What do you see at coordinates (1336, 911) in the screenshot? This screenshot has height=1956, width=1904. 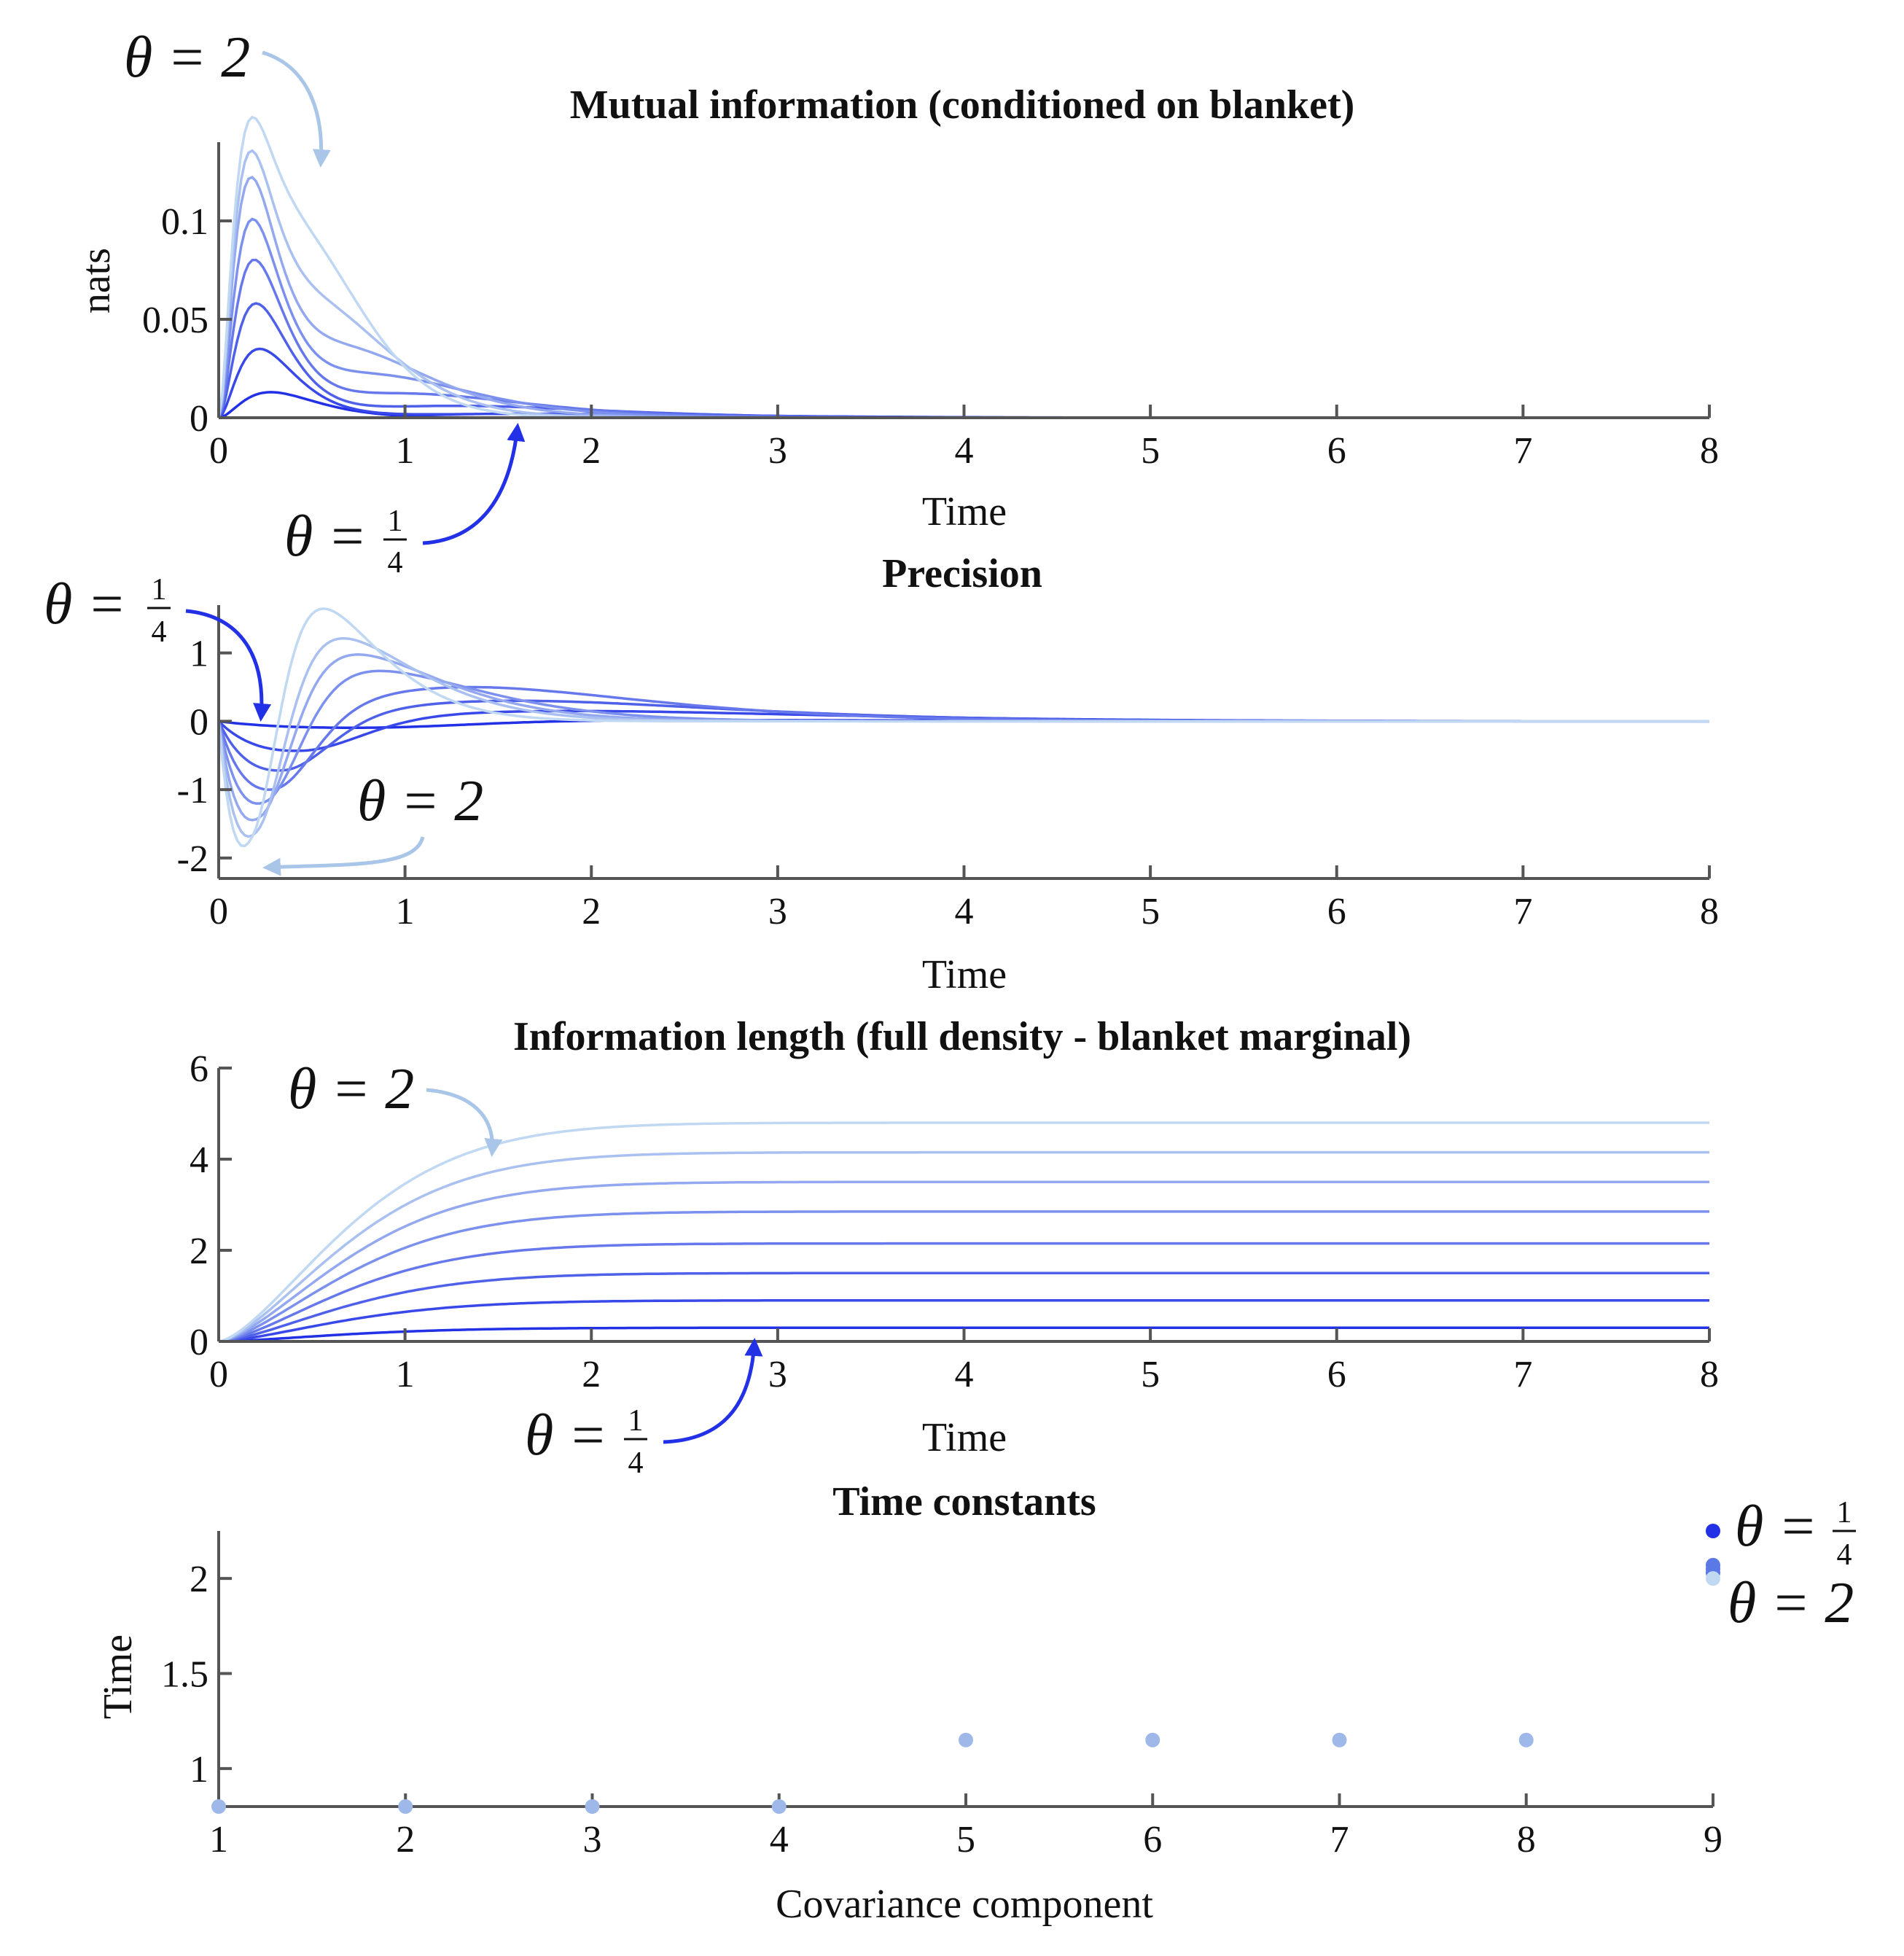 I see `precision-x-tick-label: 6` at bounding box center [1336, 911].